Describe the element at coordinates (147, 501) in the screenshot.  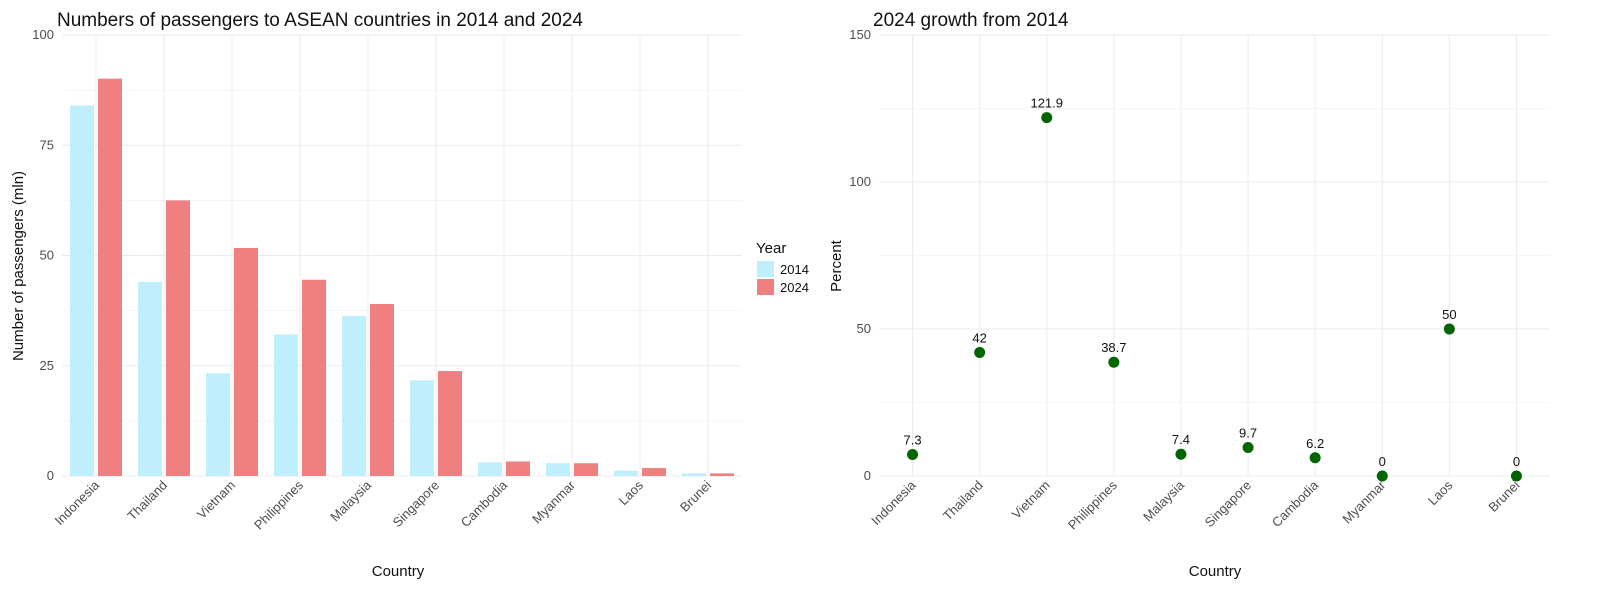
I see `bar-x-tick-label: Thailand` at that location.